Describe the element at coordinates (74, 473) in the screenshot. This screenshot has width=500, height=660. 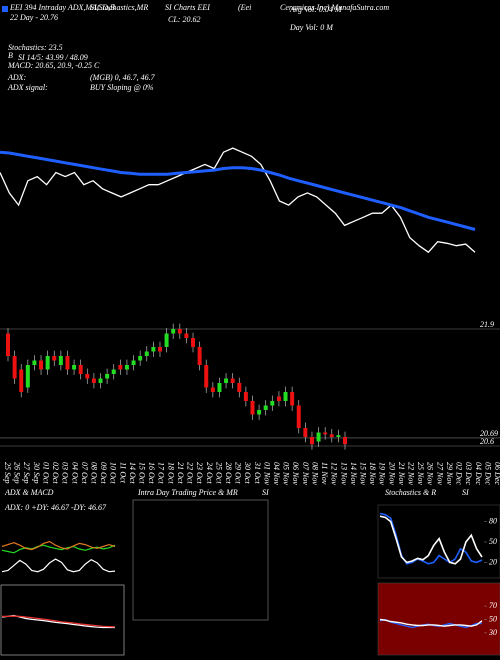
I see `x-tick-label: 04 Oct` at that location.